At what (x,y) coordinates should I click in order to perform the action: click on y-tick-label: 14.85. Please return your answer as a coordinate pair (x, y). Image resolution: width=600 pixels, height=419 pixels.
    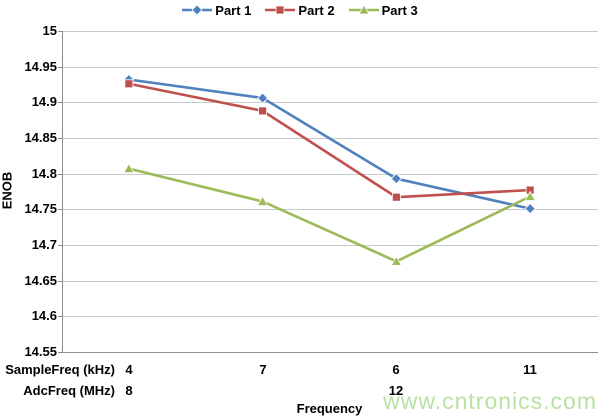
    Looking at the image, I should click on (40, 137).